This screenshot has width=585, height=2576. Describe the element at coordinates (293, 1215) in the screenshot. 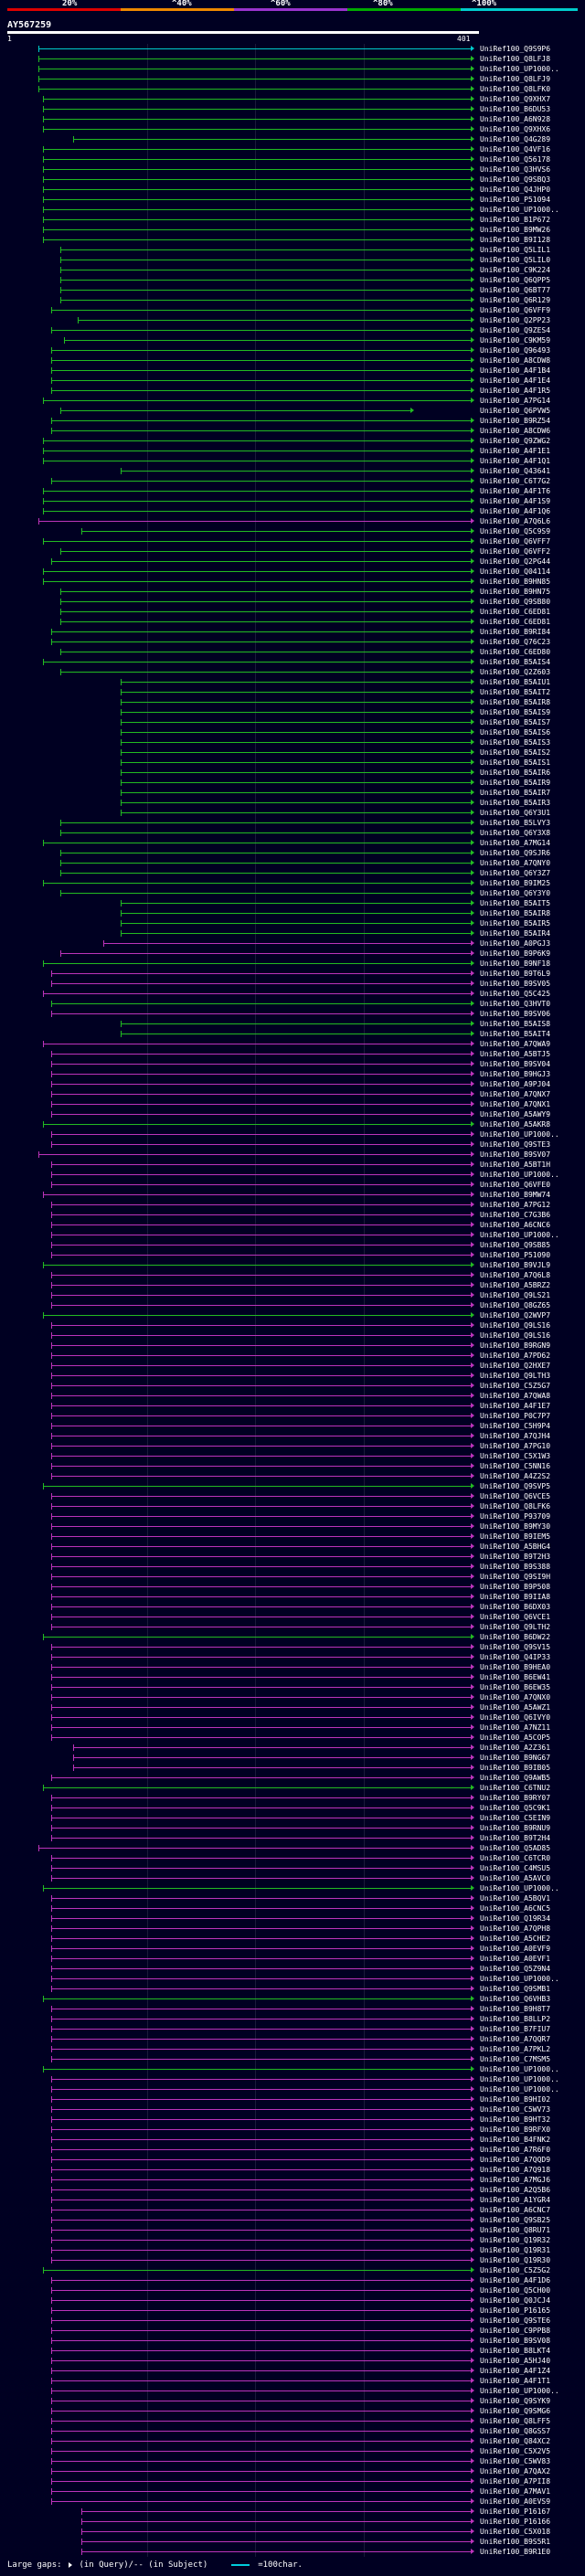

I see `hit-row: UniRef100_C7G3B6` at that location.